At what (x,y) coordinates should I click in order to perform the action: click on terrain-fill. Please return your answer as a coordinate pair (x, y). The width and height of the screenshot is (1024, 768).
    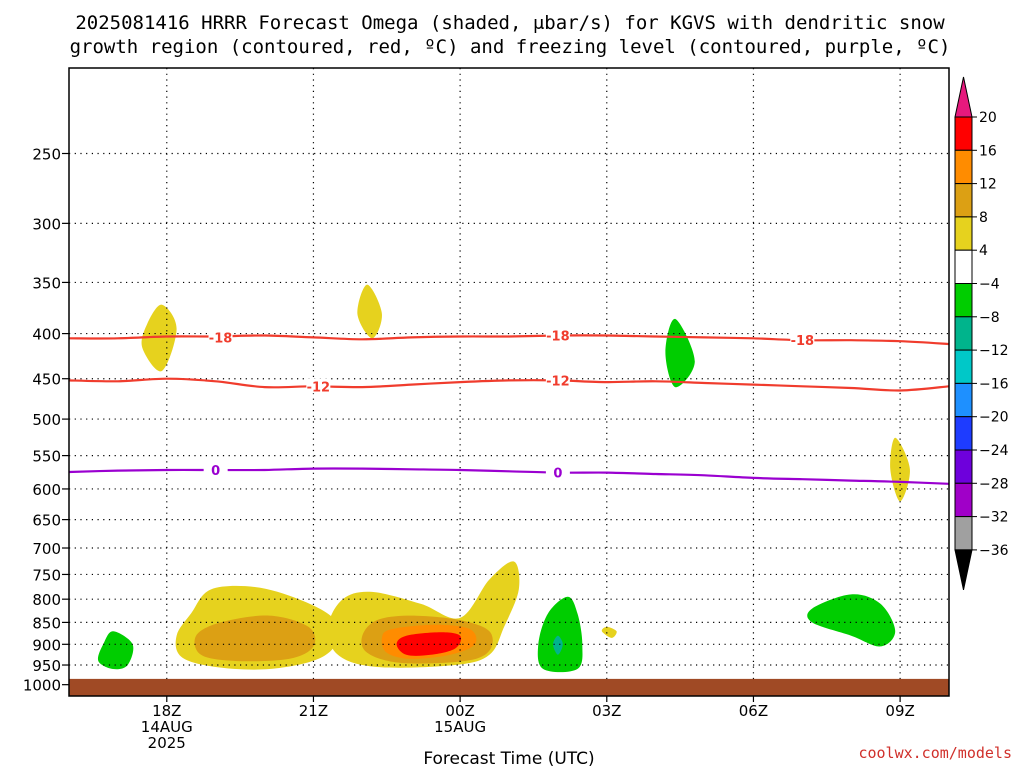
    Looking at the image, I should click on (509, 687).